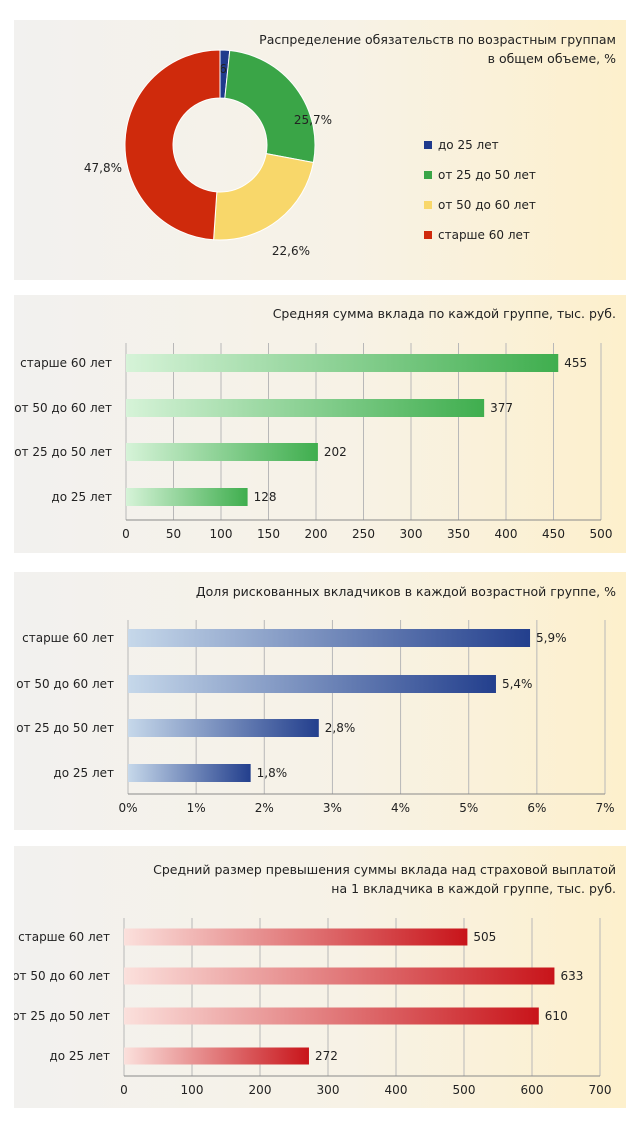 Image resolution: width=640 pixels, height=1126 pixels. I want to click on risky-category-label-4: до 25 лет, so click(83, 773).